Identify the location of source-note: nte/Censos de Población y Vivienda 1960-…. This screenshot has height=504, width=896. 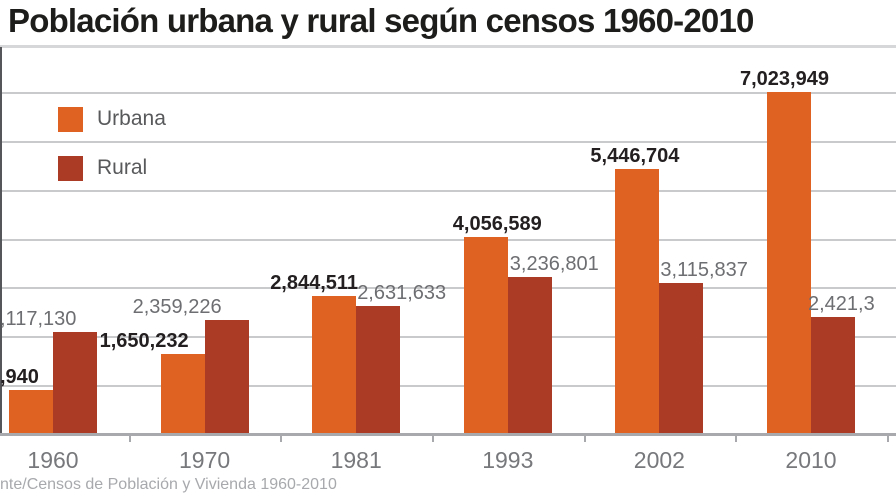
(168, 484).